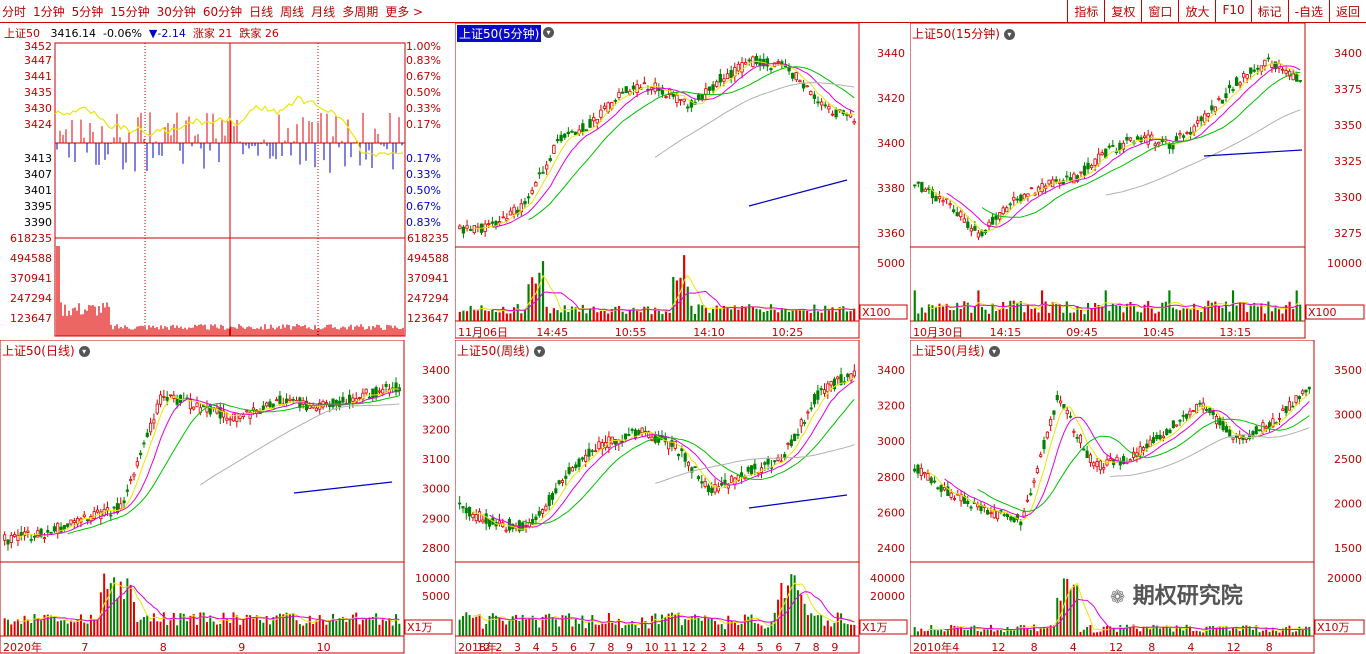  What do you see at coordinates (501, 350) in the screenshot?
I see `panel-title-weekly: 上证50(周线) ▾` at bounding box center [501, 350].